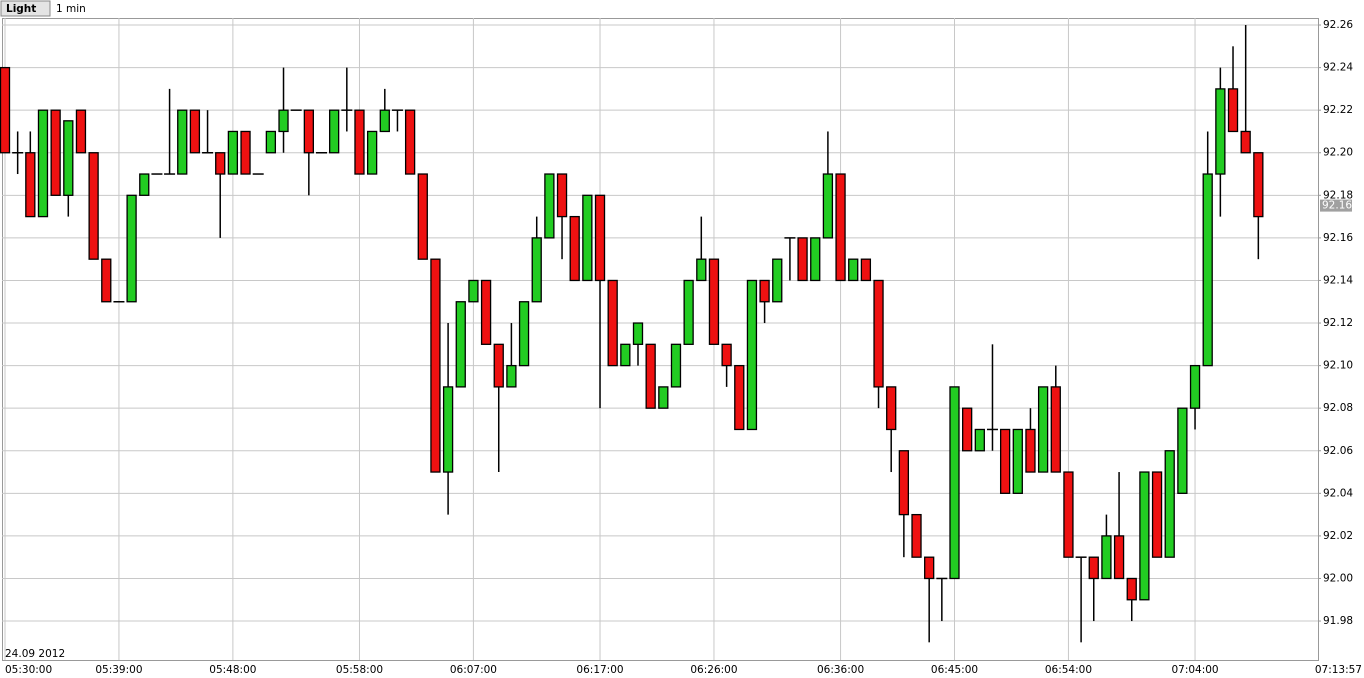 The height and width of the screenshot is (678, 1364). I want to click on y-tick-label: 92.22, so click(1338, 110).